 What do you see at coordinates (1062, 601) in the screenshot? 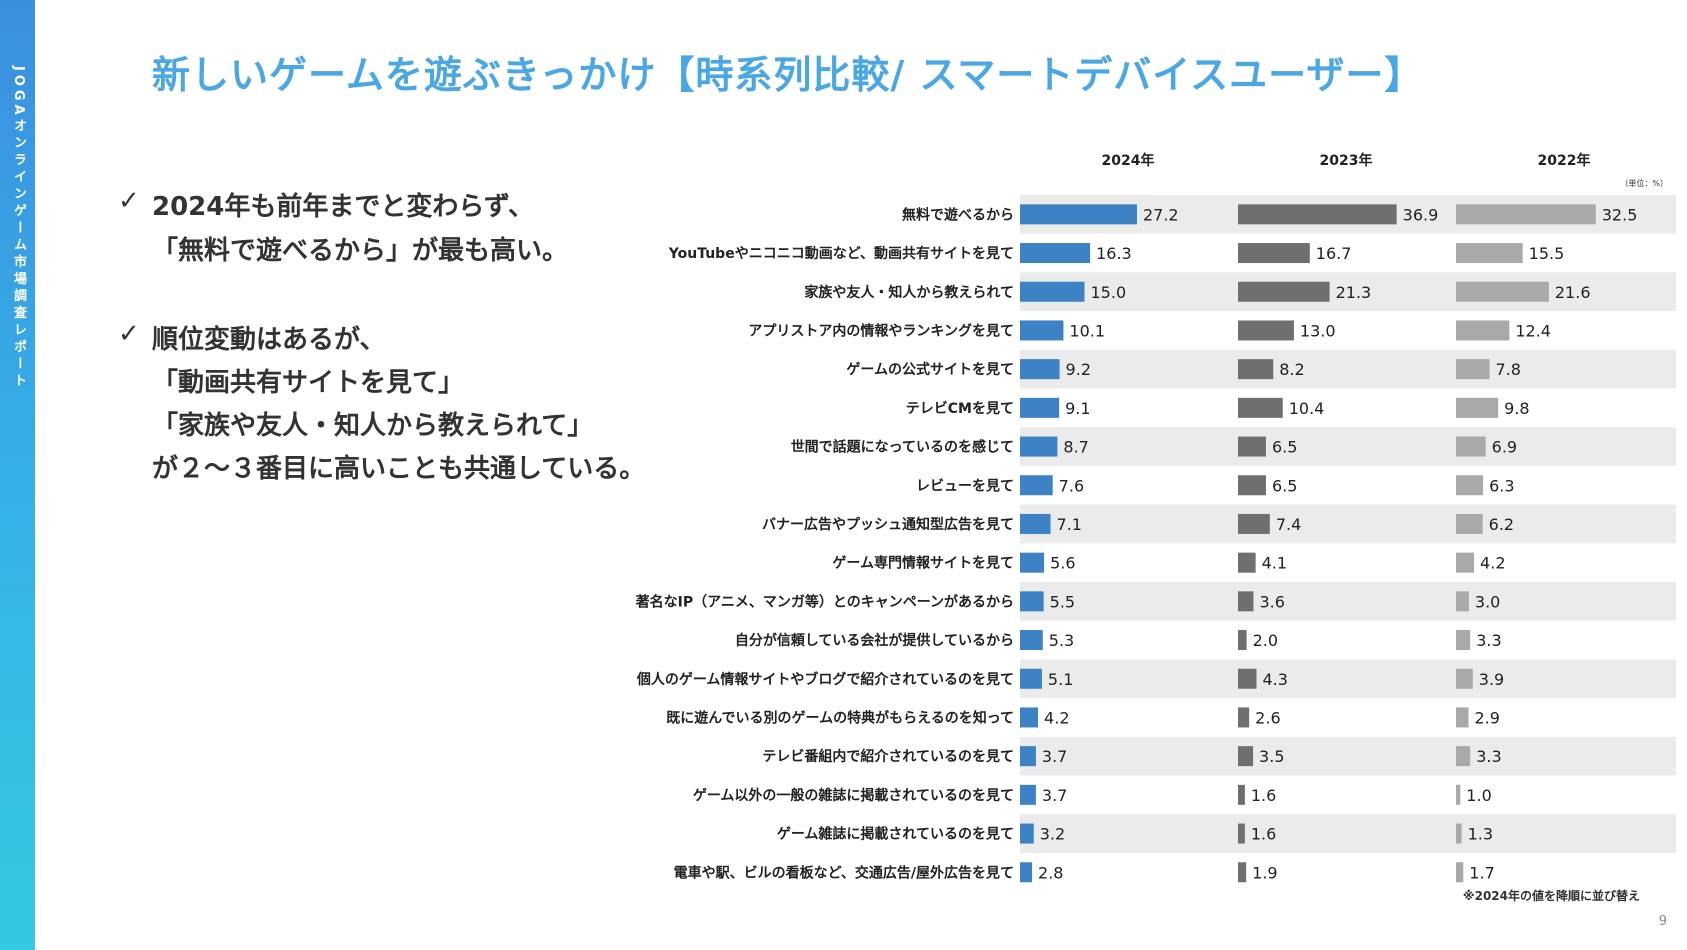
I see `value-label: 5.5` at bounding box center [1062, 601].